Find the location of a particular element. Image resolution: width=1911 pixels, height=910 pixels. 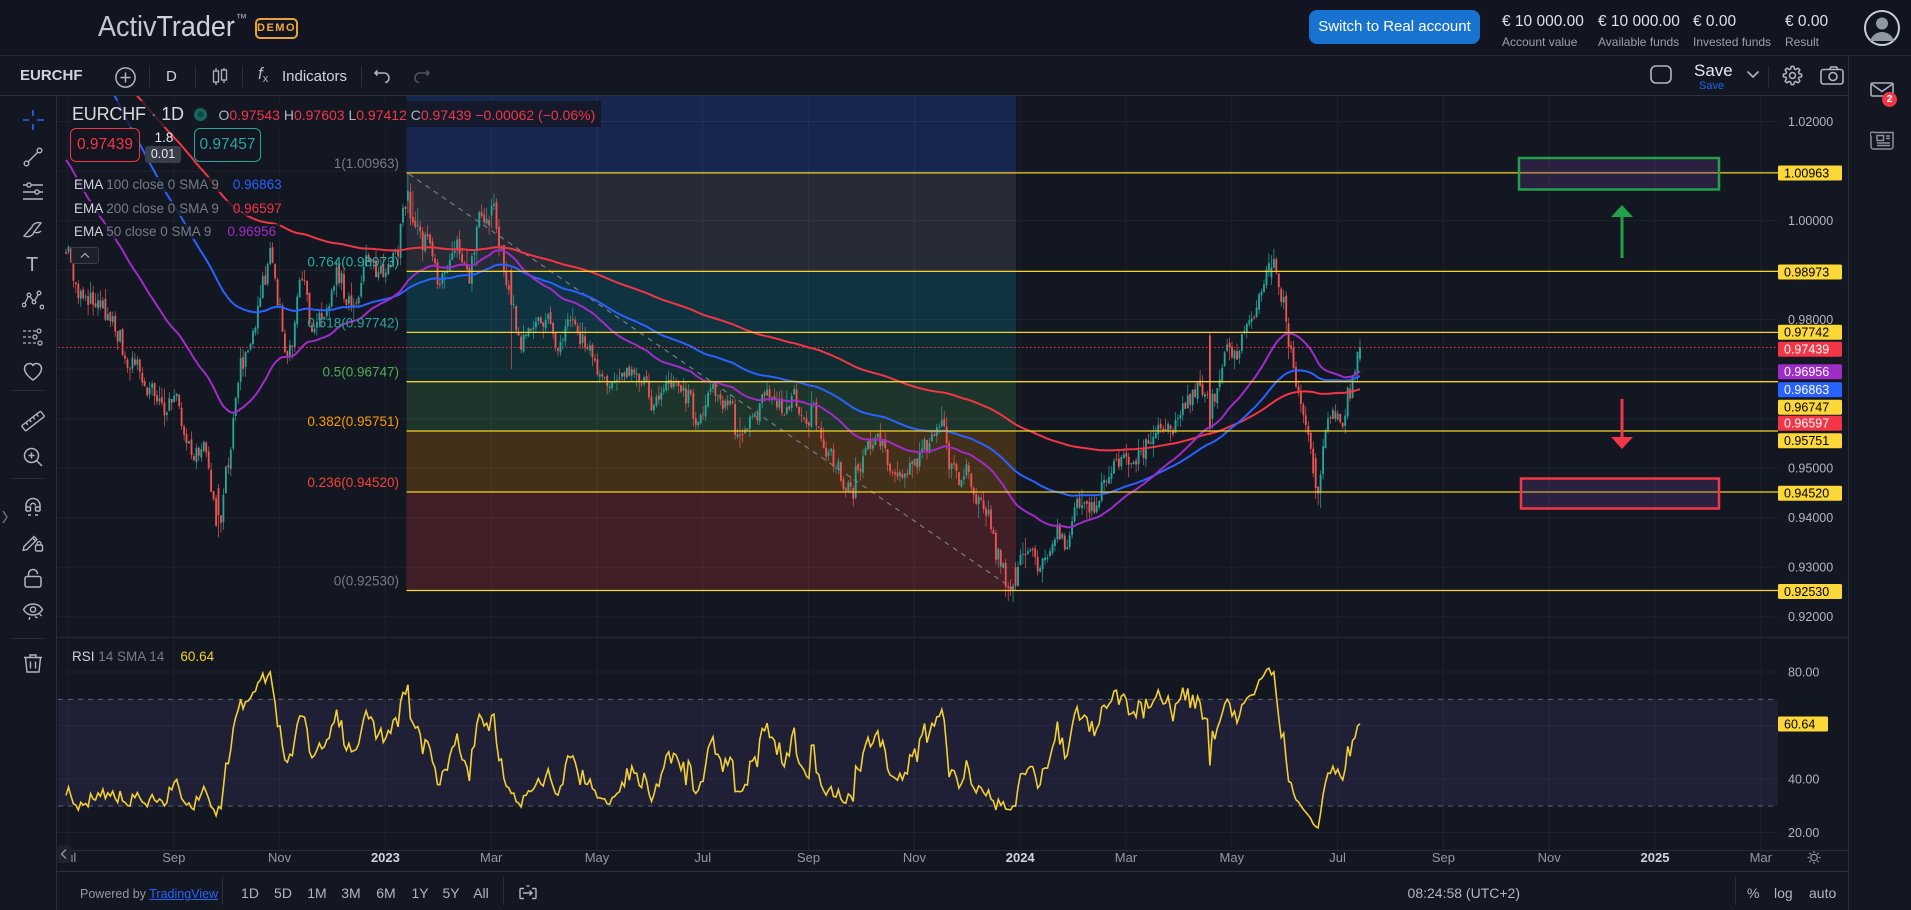

svg-text: 2024 is located at coordinates (1021, 857).